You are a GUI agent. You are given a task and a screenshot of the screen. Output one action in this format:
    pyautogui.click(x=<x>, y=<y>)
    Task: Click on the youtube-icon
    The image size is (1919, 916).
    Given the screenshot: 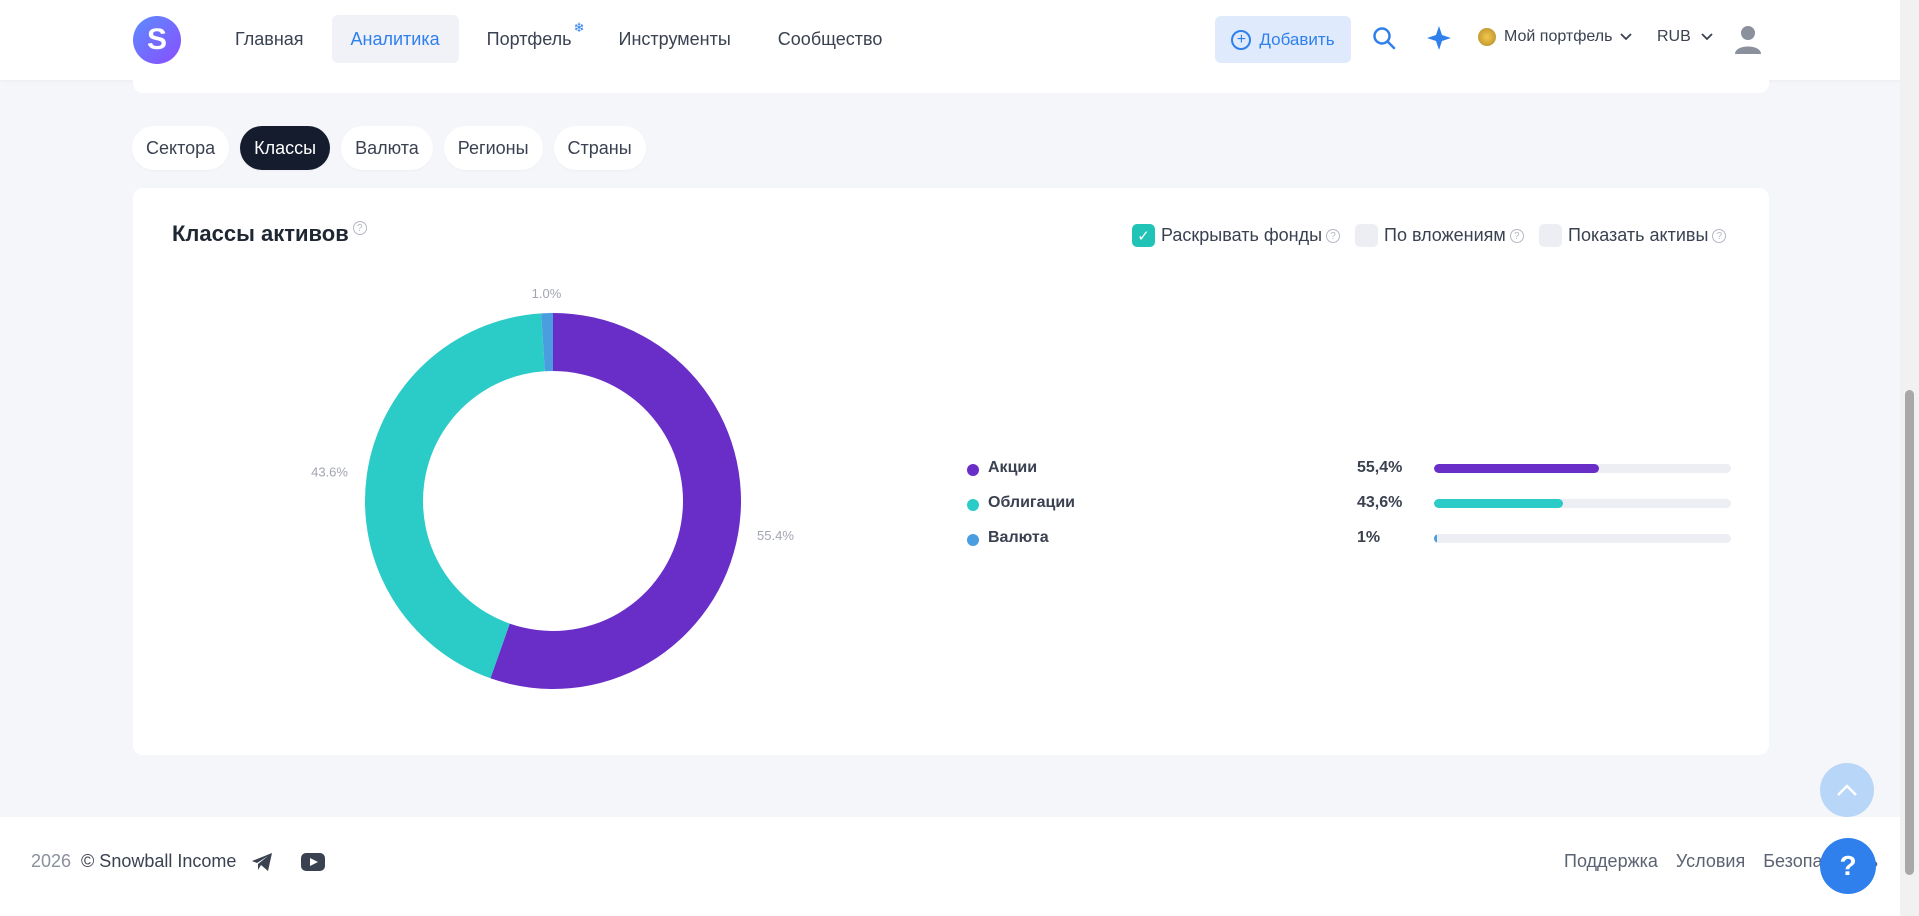 What is the action you would take?
    pyautogui.click(x=313, y=862)
    